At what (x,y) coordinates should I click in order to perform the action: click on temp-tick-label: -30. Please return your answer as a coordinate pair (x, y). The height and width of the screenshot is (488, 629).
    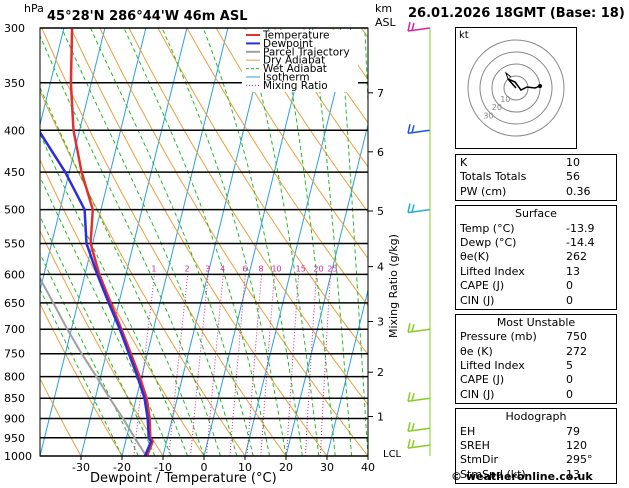
    Looking at the image, I should click on (81, 467).